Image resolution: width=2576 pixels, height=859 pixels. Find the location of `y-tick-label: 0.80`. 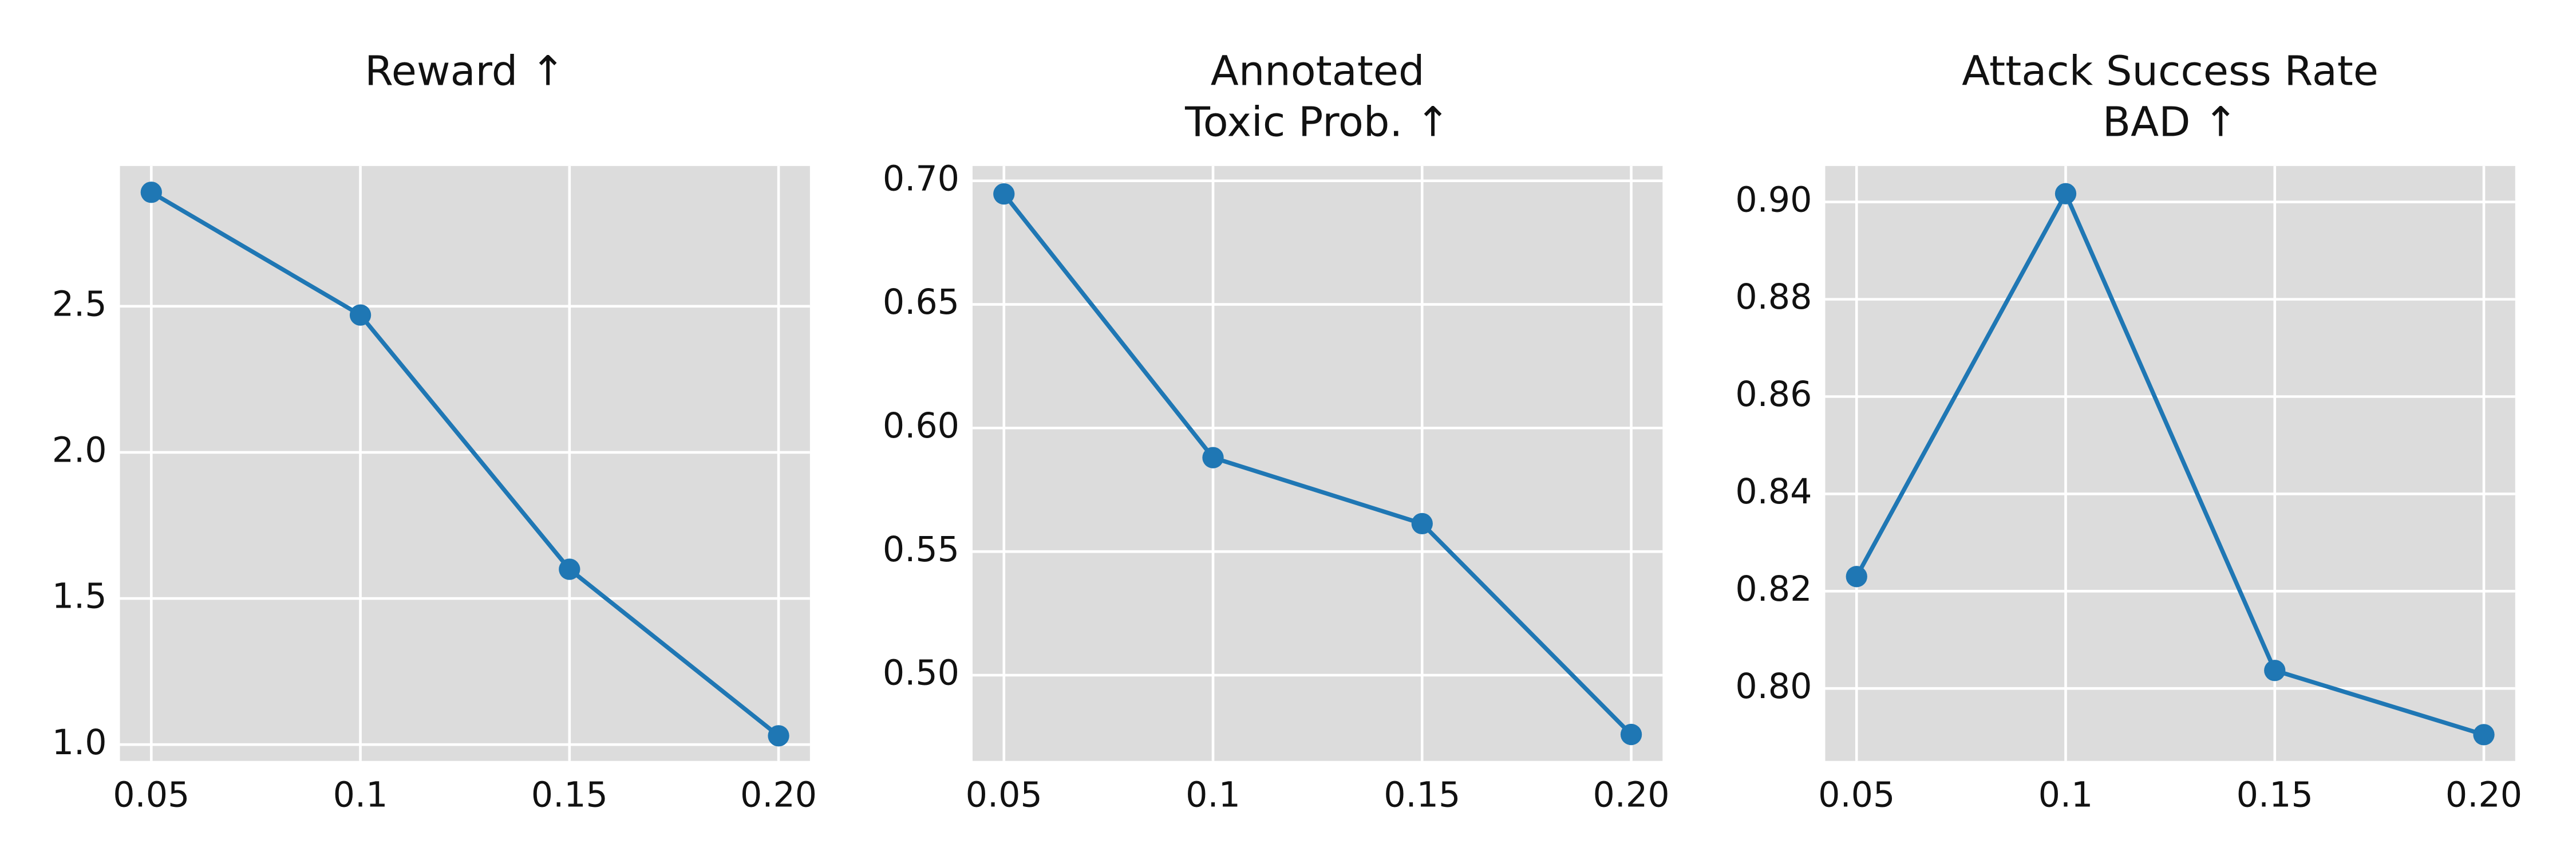

y-tick-label: 0.80 is located at coordinates (1773, 687).